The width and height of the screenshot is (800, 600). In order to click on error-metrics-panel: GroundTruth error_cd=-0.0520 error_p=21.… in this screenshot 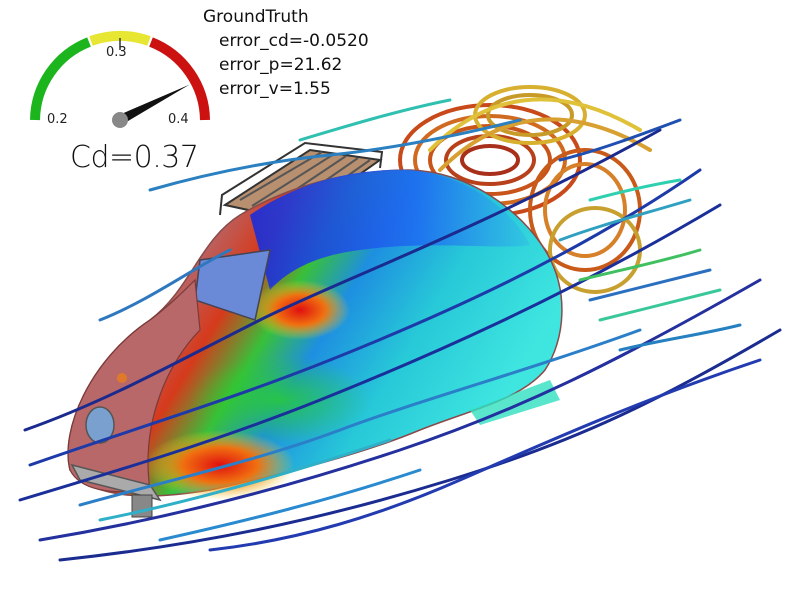, I will do `click(286, 53)`.